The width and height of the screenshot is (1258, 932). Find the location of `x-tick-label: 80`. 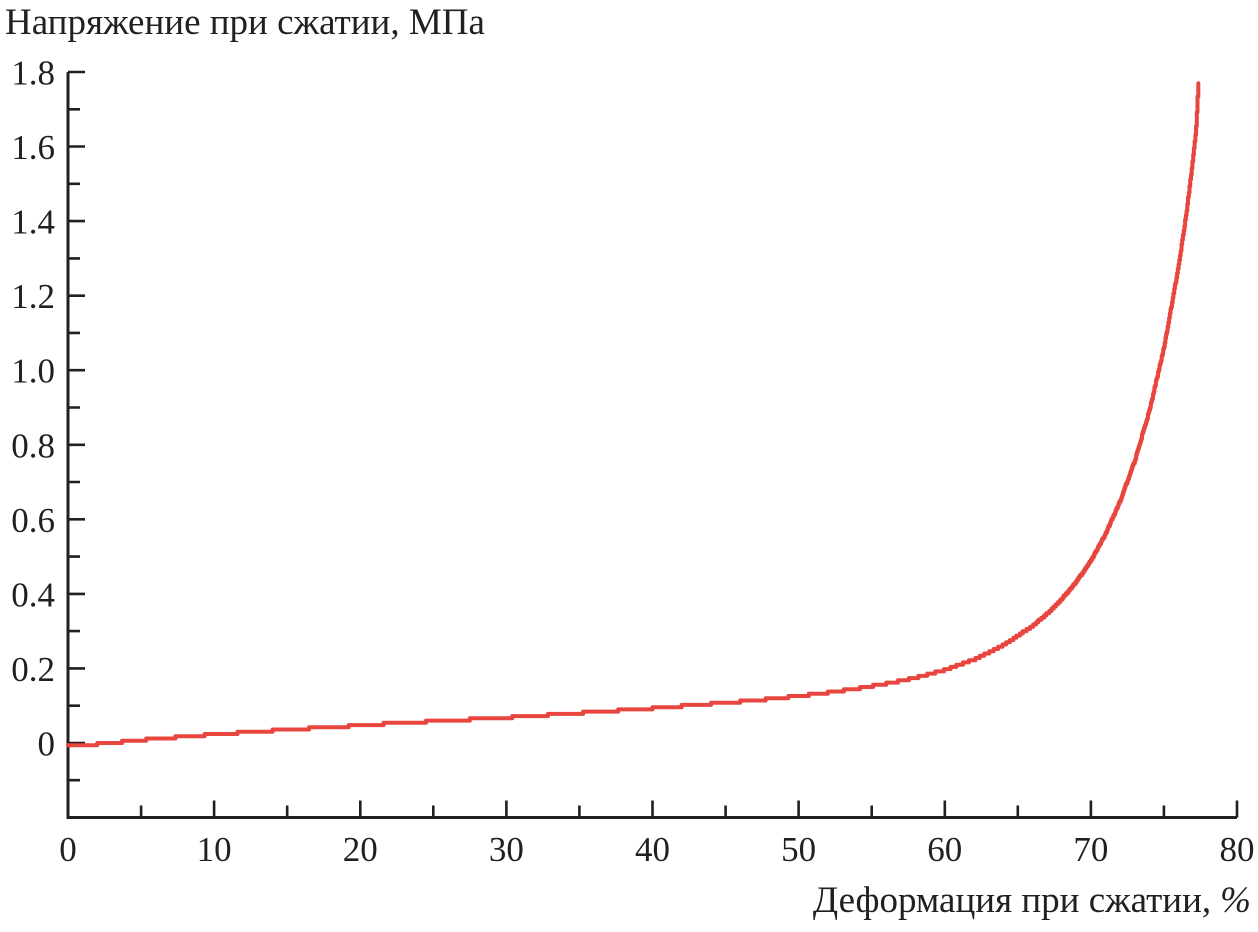

x-tick-label: 80 is located at coordinates (1237, 849).